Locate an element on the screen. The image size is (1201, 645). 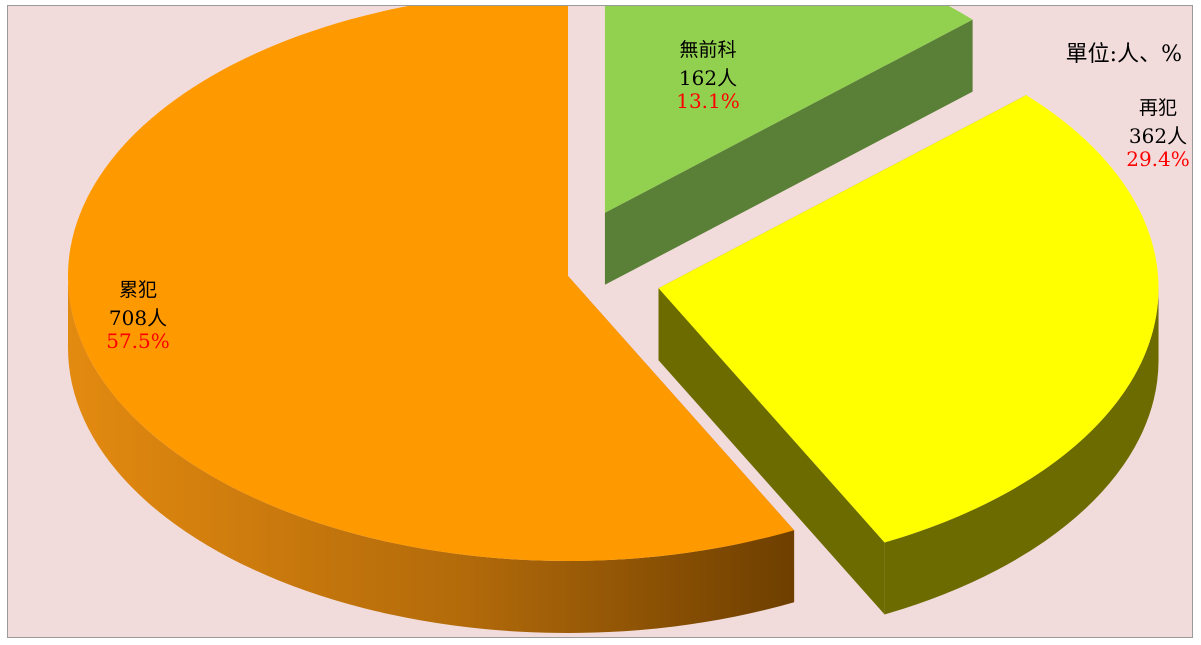
pie-slice-rim is located at coordinates (1021, 451).